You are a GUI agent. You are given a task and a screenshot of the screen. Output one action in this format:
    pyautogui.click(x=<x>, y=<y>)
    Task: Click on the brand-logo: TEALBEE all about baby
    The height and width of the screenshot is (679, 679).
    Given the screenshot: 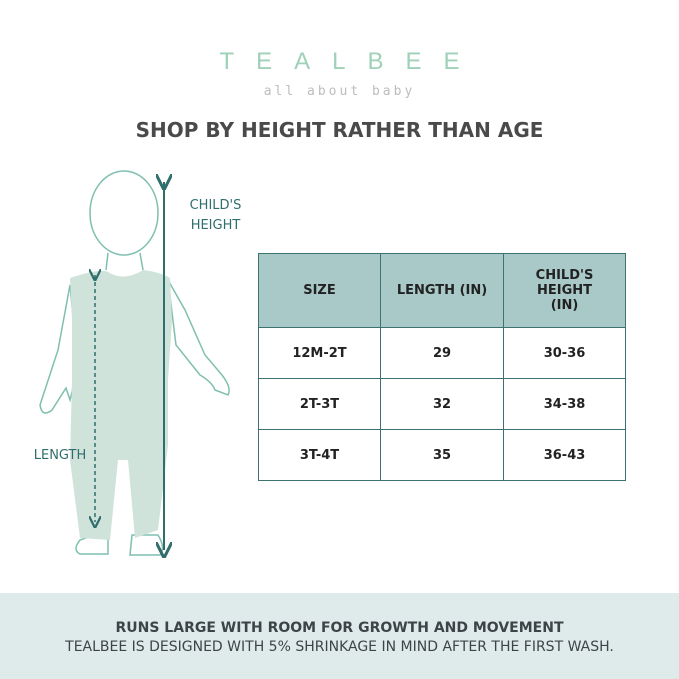 What is the action you would take?
    pyautogui.click(x=339, y=73)
    